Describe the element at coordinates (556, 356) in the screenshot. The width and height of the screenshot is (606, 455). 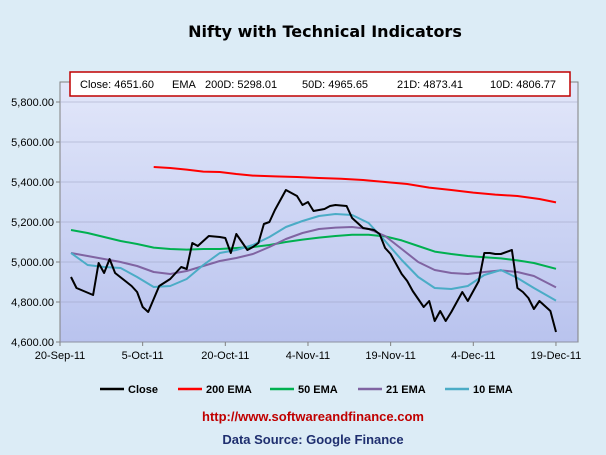
I see `x-tick-label: 19-Dec-11` at that location.